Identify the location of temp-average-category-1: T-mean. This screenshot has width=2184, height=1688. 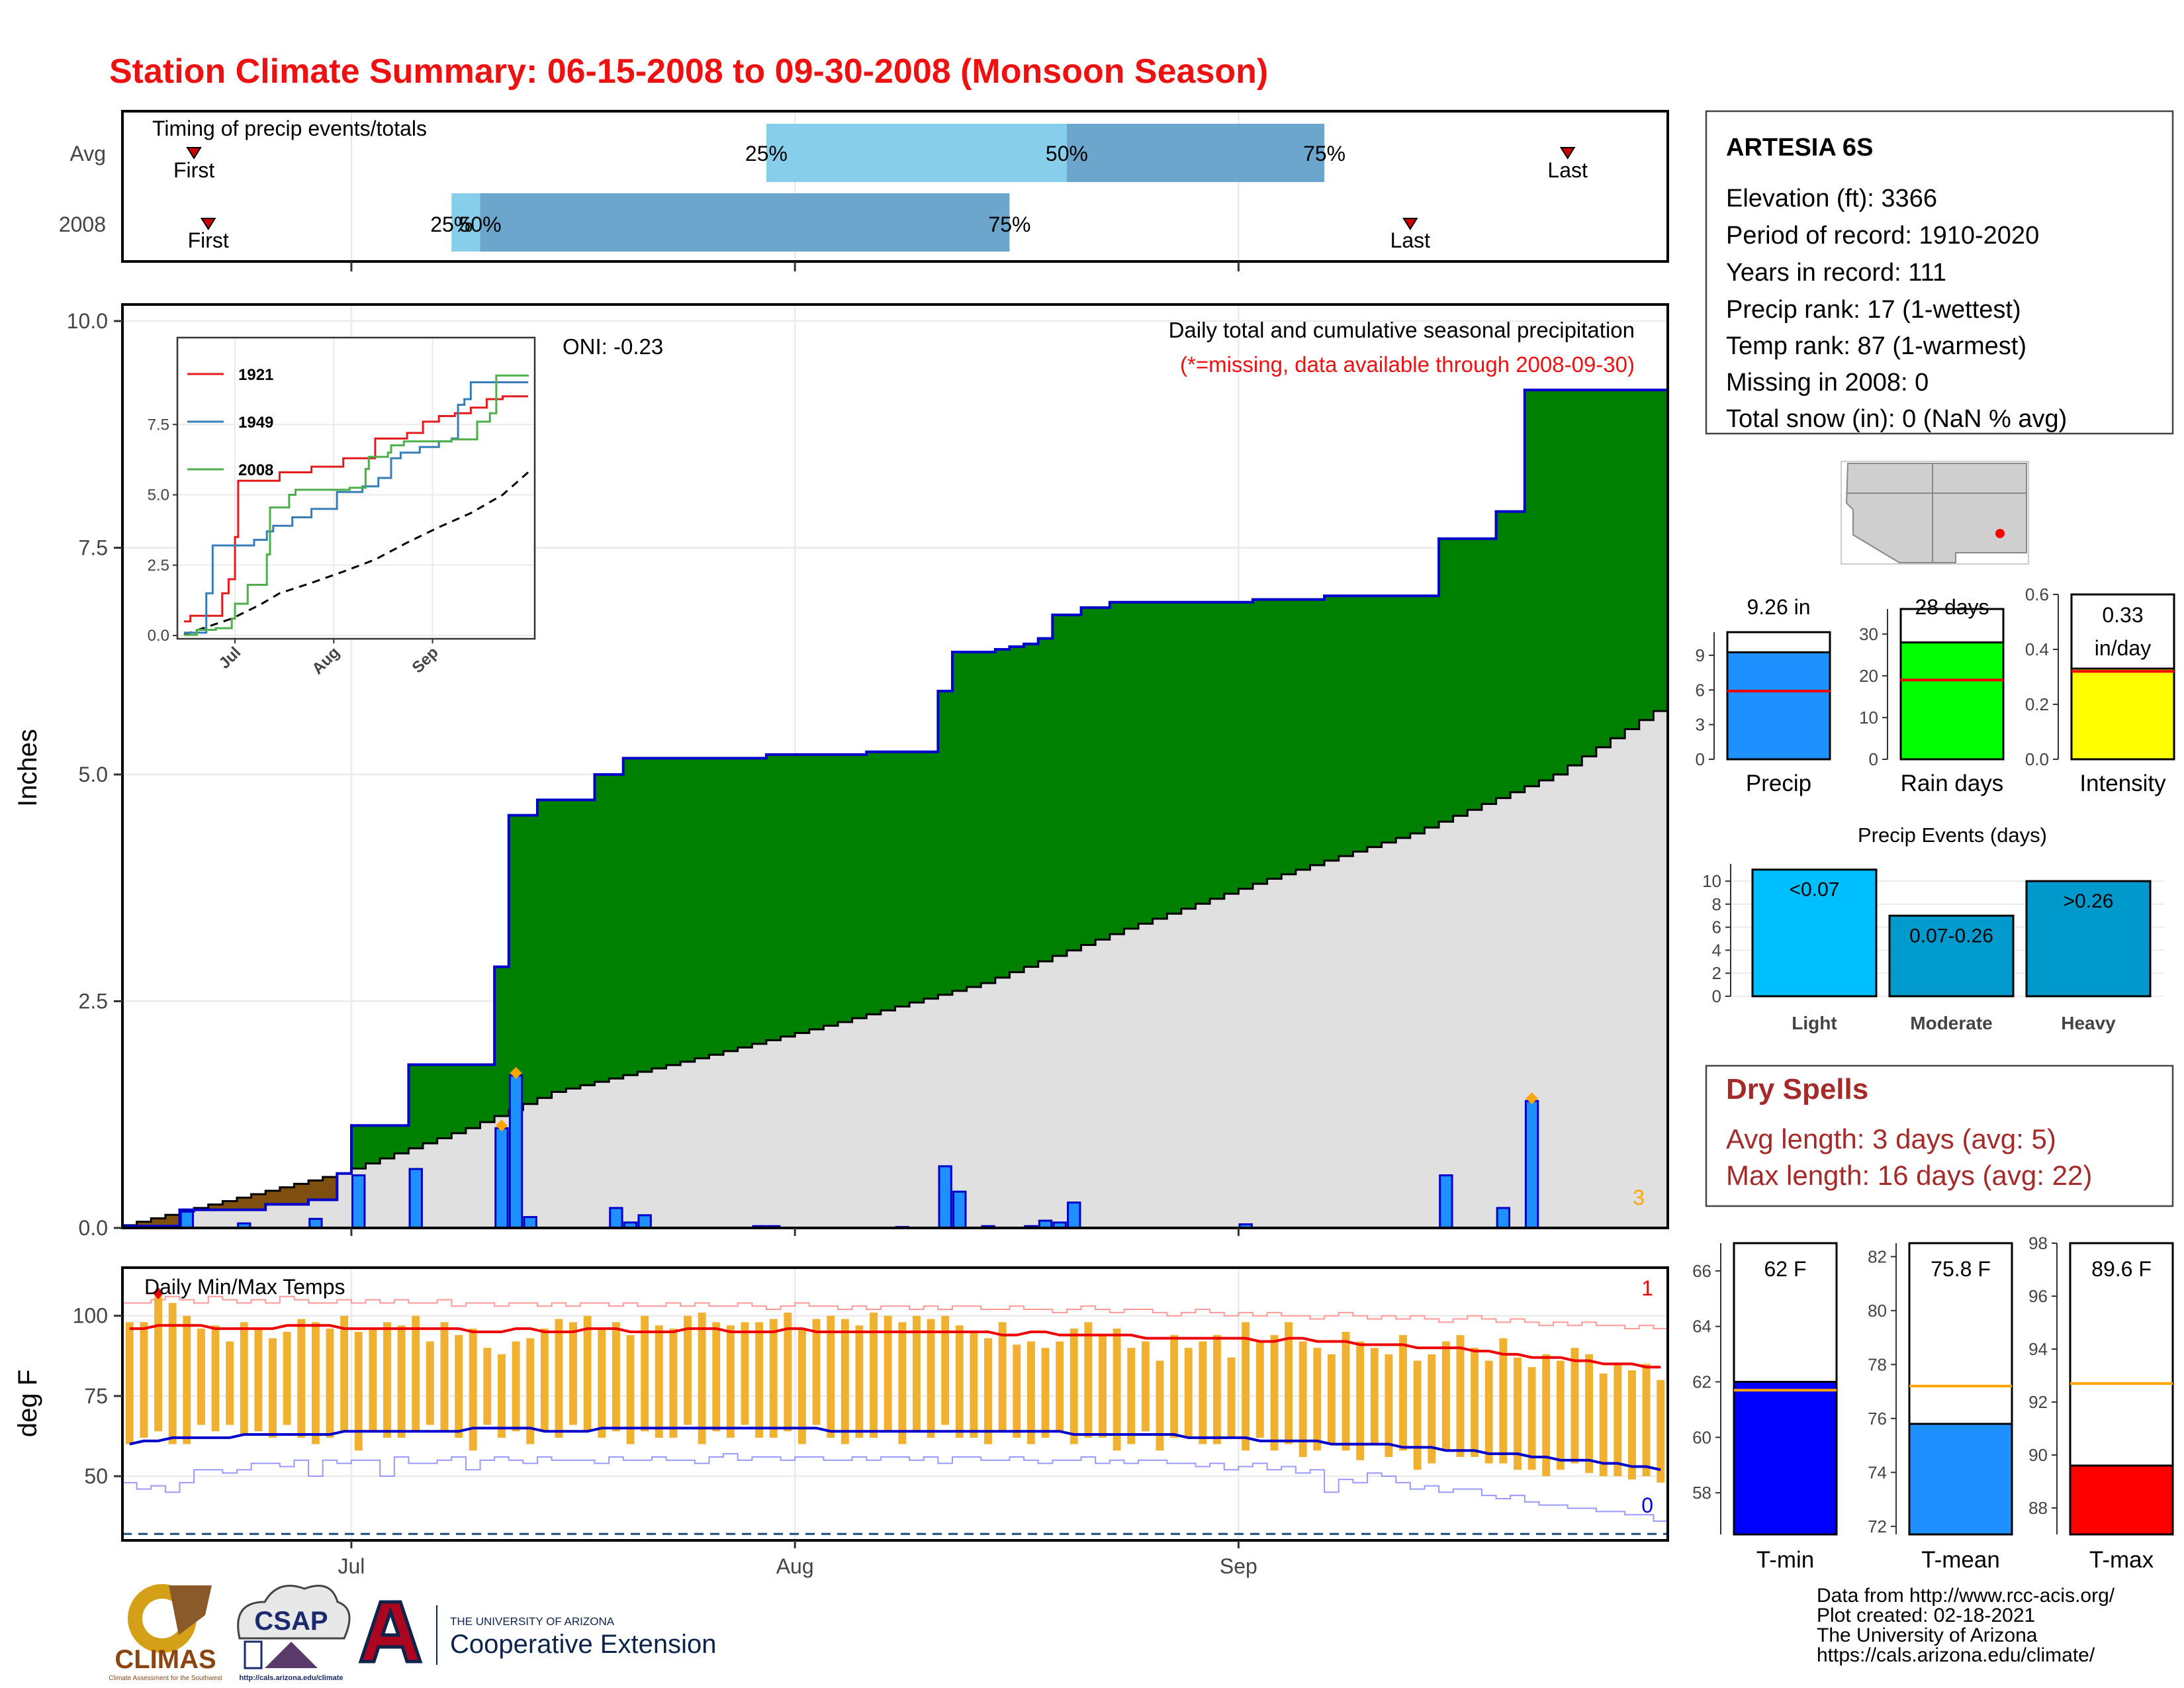
(1960, 1560).